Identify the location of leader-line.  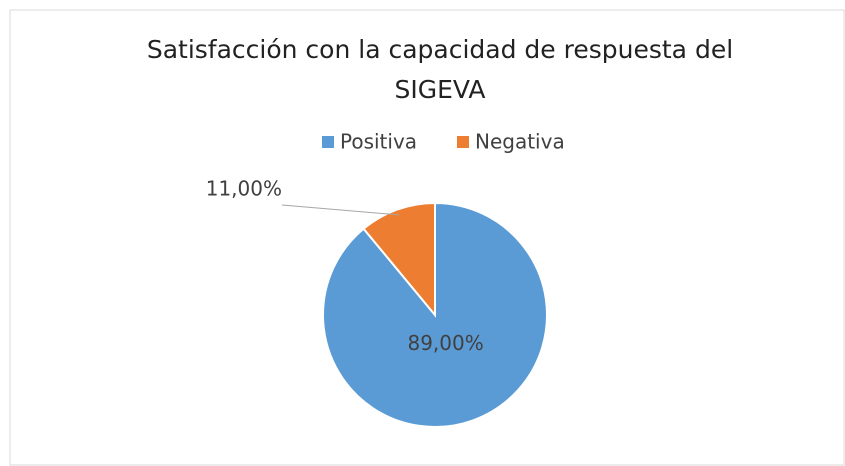
(340, 210).